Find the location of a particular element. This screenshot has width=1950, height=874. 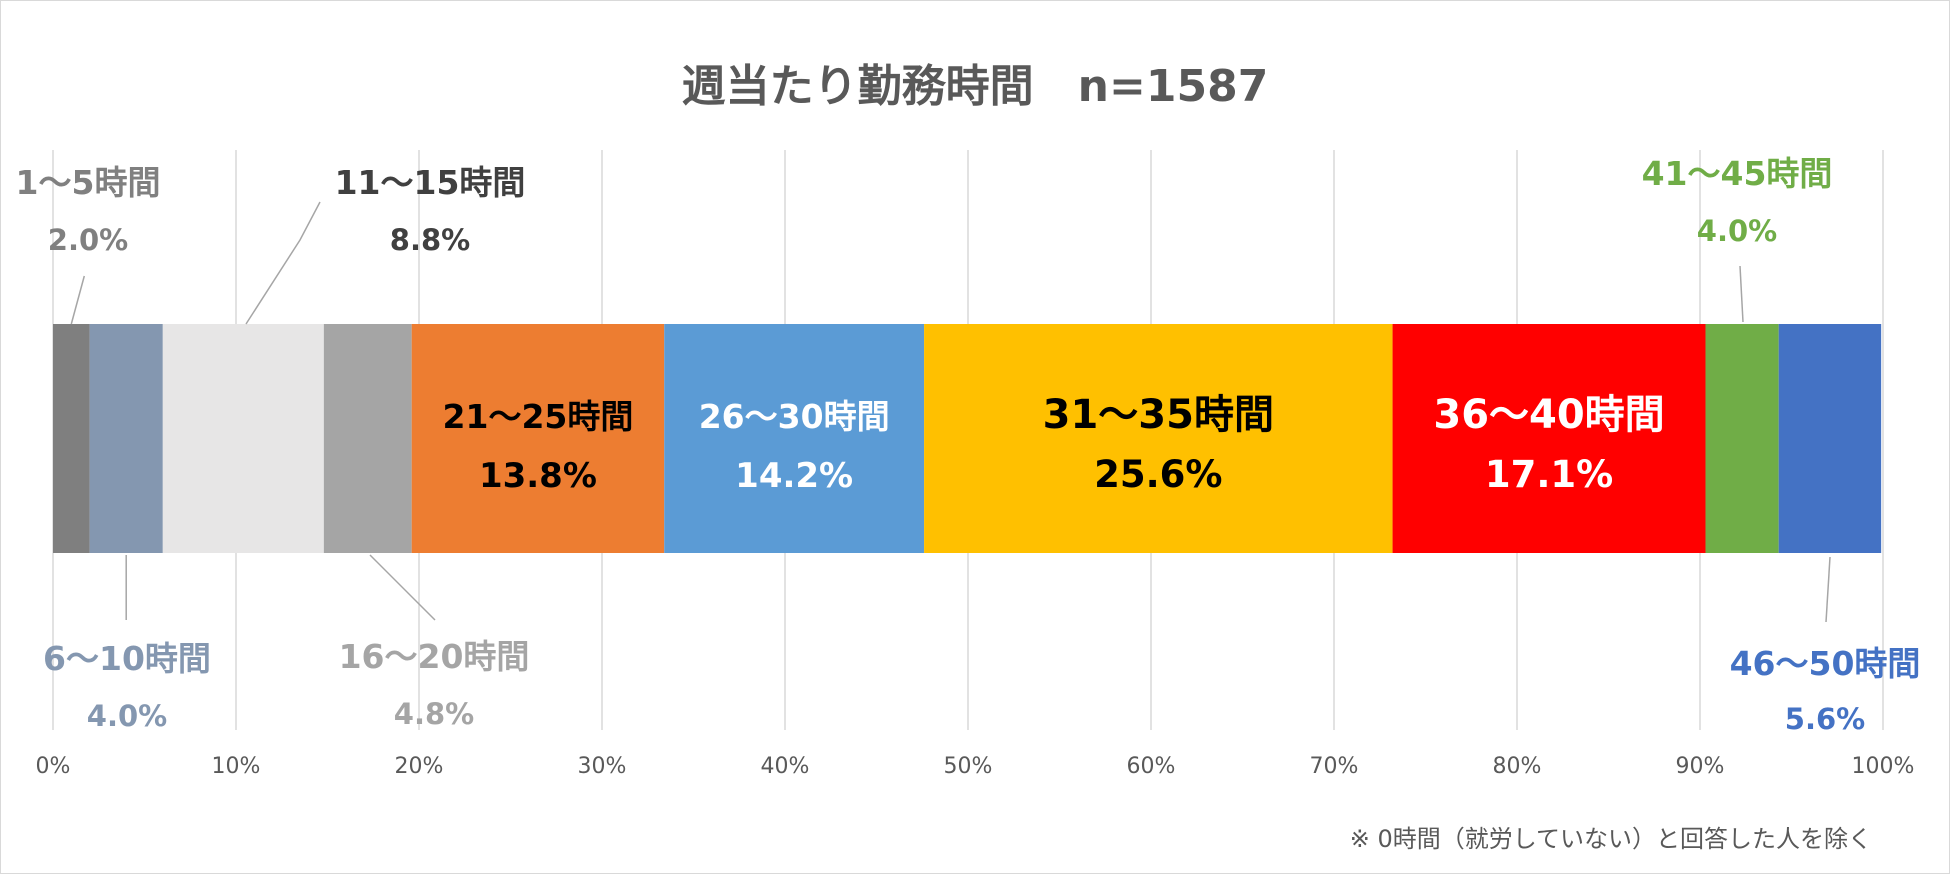

segment-value-label: 25.6% is located at coordinates (1158, 474).